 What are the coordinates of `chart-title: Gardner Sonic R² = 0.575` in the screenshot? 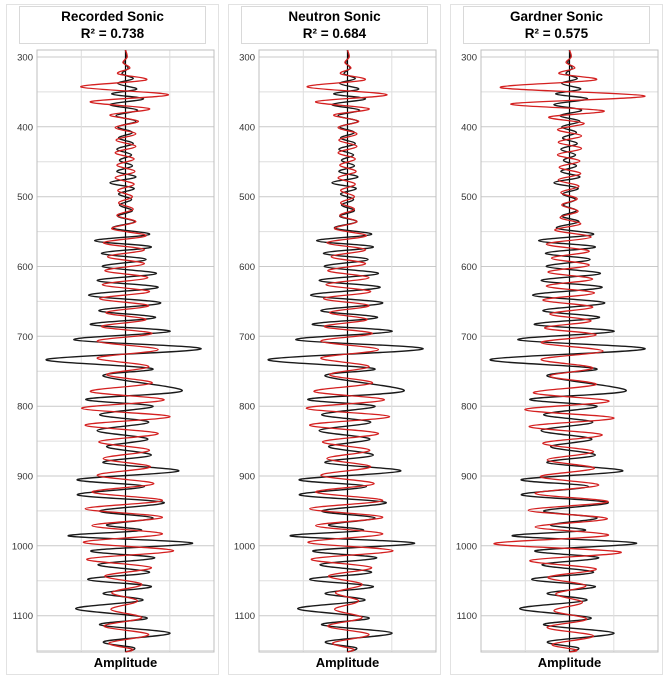 It's located at (556, 25).